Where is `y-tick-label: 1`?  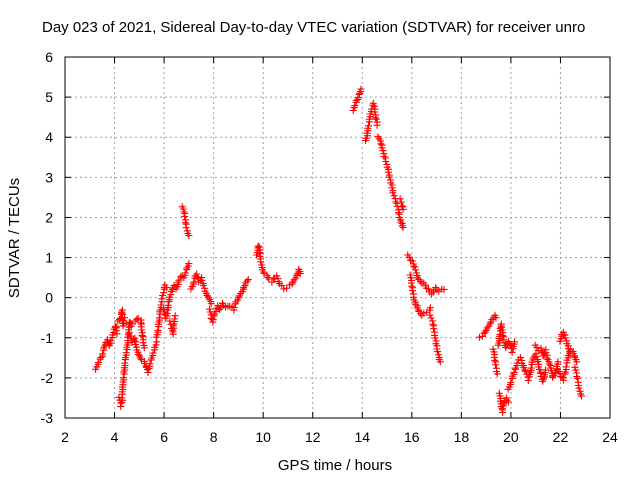 y-tick-label: 1 is located at coordinates (49, 258).